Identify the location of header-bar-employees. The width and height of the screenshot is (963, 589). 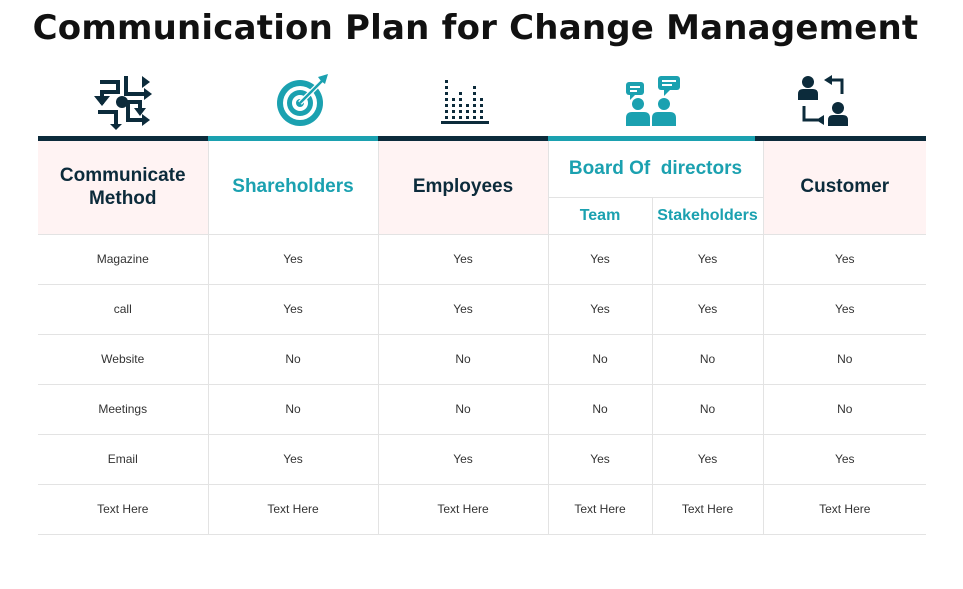
(463, 138).